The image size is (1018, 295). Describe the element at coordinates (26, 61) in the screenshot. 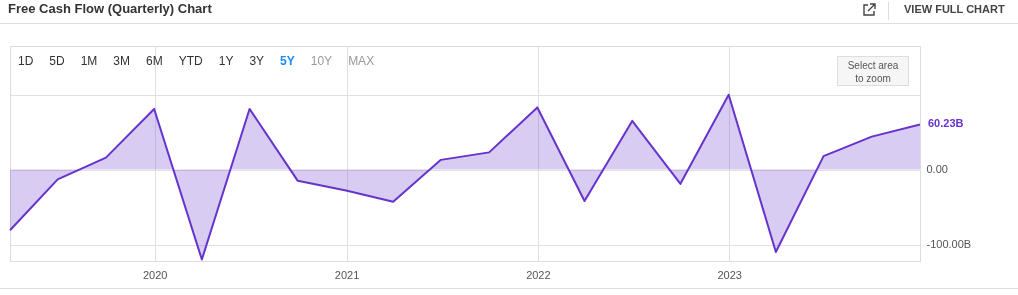

I see `annotation: 1D` at that location.